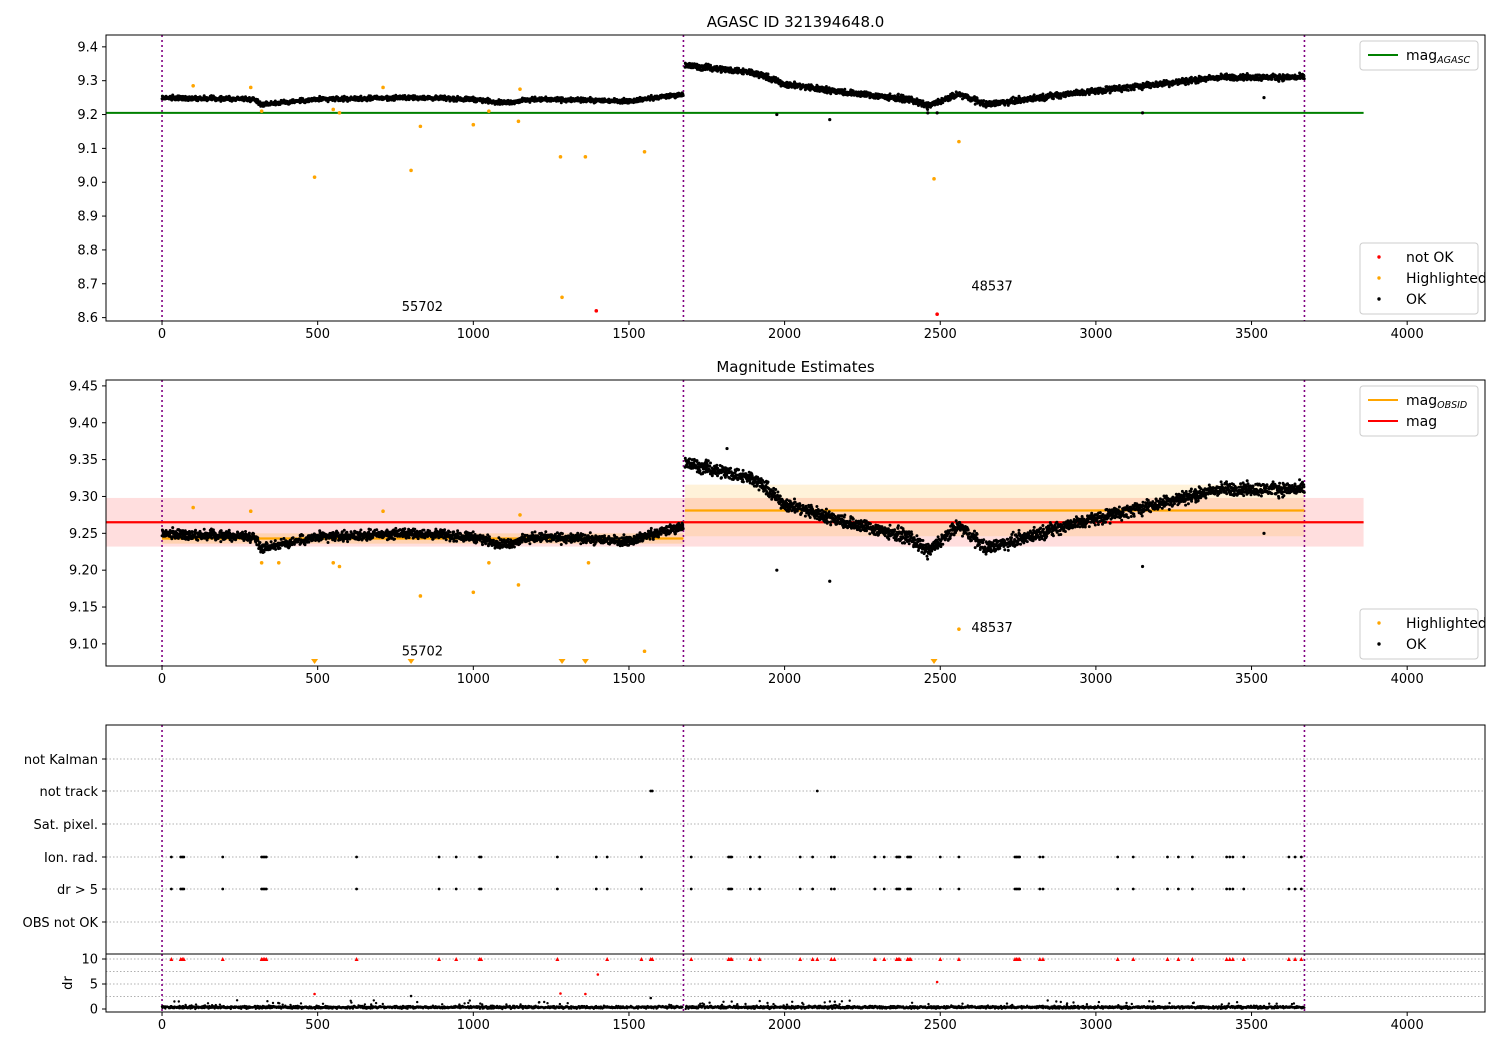  I want to click on obsid-annotation: 55702, so click(422, 307).